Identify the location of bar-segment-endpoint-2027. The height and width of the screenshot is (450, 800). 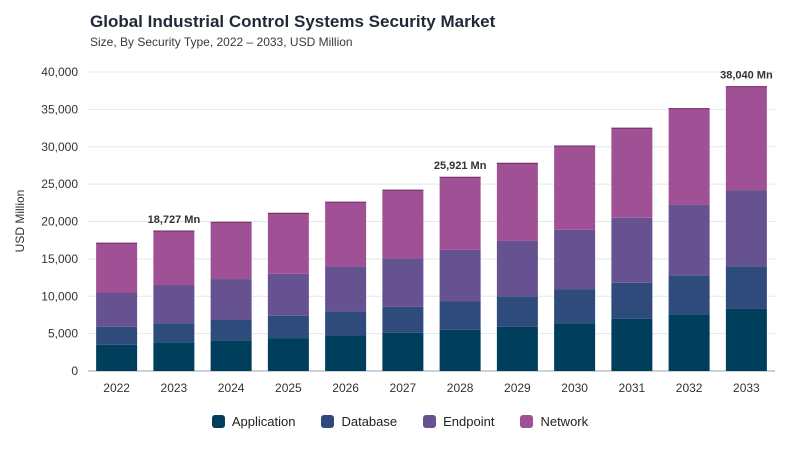
(403, 282).